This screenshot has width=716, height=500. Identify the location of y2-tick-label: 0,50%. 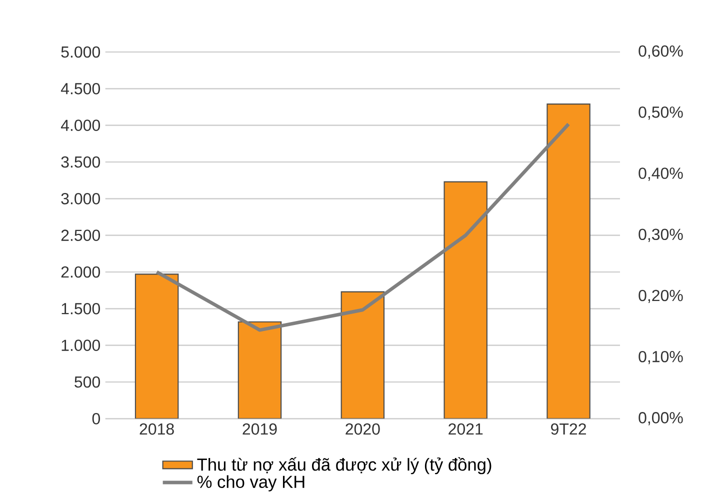
(660, 113).